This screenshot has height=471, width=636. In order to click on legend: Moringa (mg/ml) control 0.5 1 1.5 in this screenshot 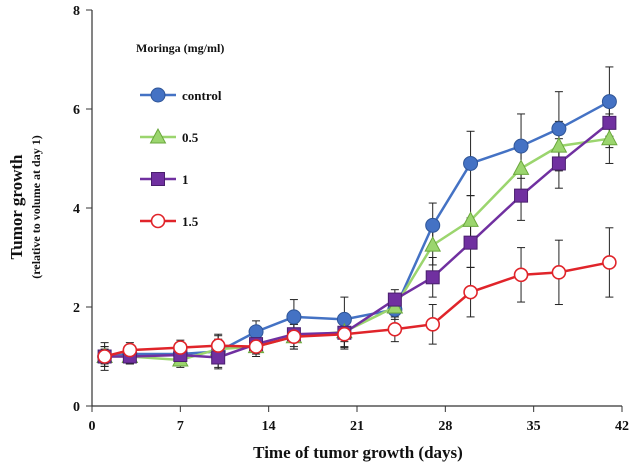, I will do `click(180, 135)`.